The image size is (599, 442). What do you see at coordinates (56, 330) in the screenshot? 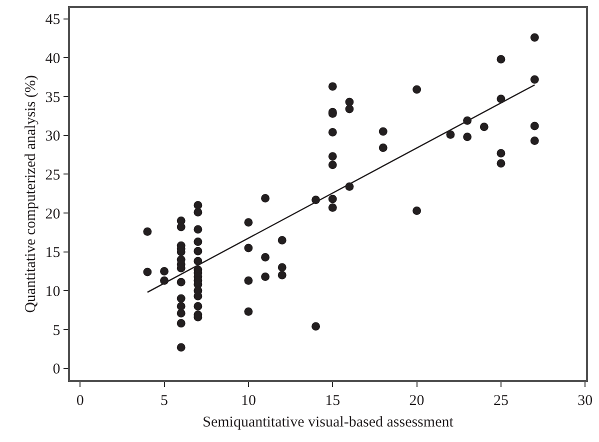
I see `y-tick-label: 5` at bounding box center [56, 330].